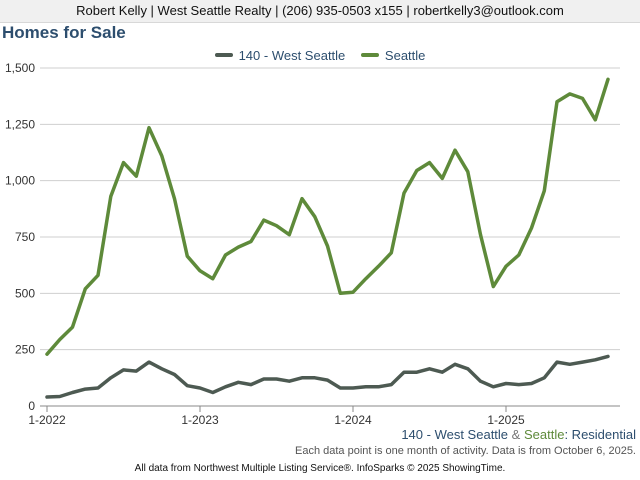 The image size is (640, 480). Describe the element at coordinates (405, 55) in the screenshot. I see `legend-label-seattle: Seattle` at that location.